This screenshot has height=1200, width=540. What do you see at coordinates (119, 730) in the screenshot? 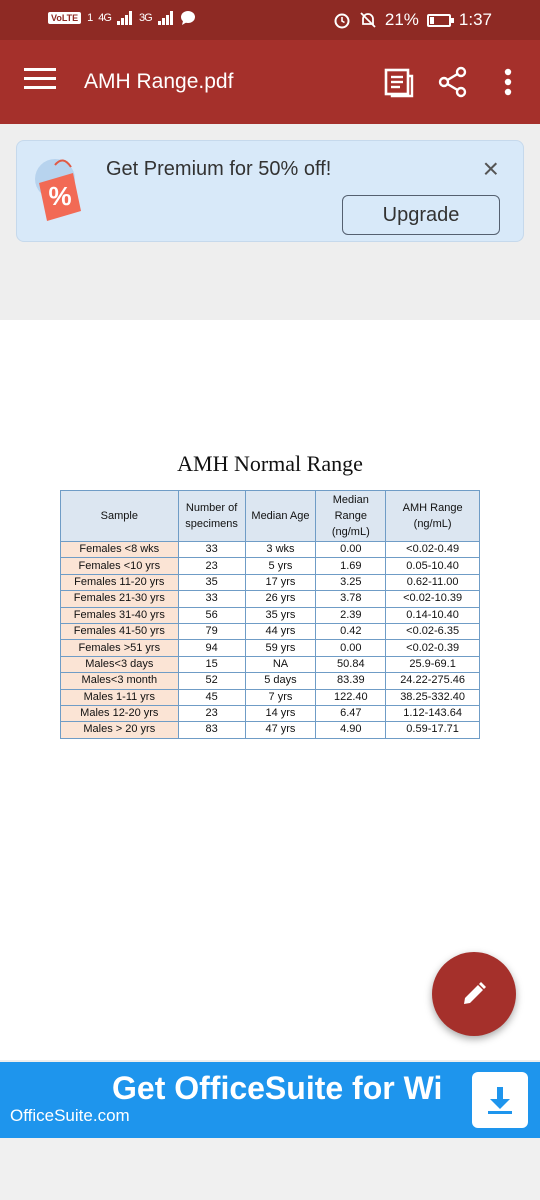
I see `table-cell: Males > 20 yrs` at bounding box center [119, 730].